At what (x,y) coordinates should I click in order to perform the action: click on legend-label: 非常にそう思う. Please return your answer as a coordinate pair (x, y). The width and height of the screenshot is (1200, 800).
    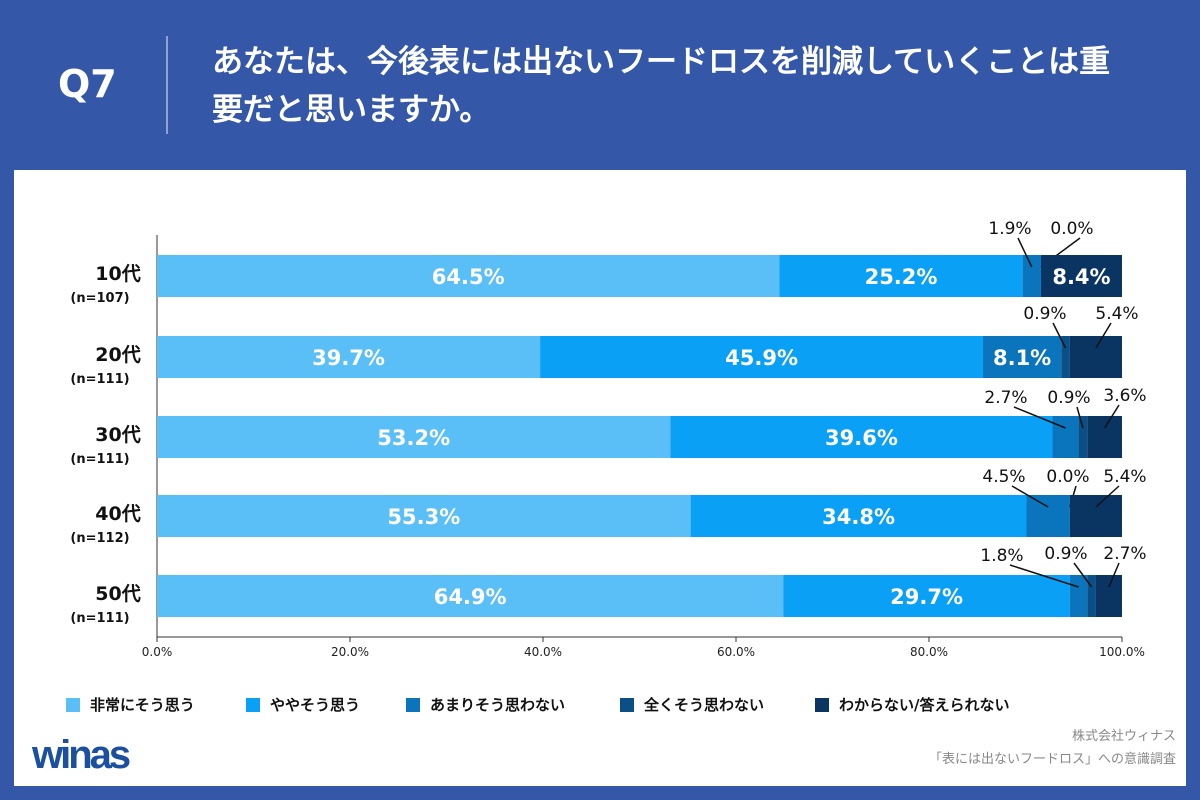
    Looking at the image, I should click on (142, 705).